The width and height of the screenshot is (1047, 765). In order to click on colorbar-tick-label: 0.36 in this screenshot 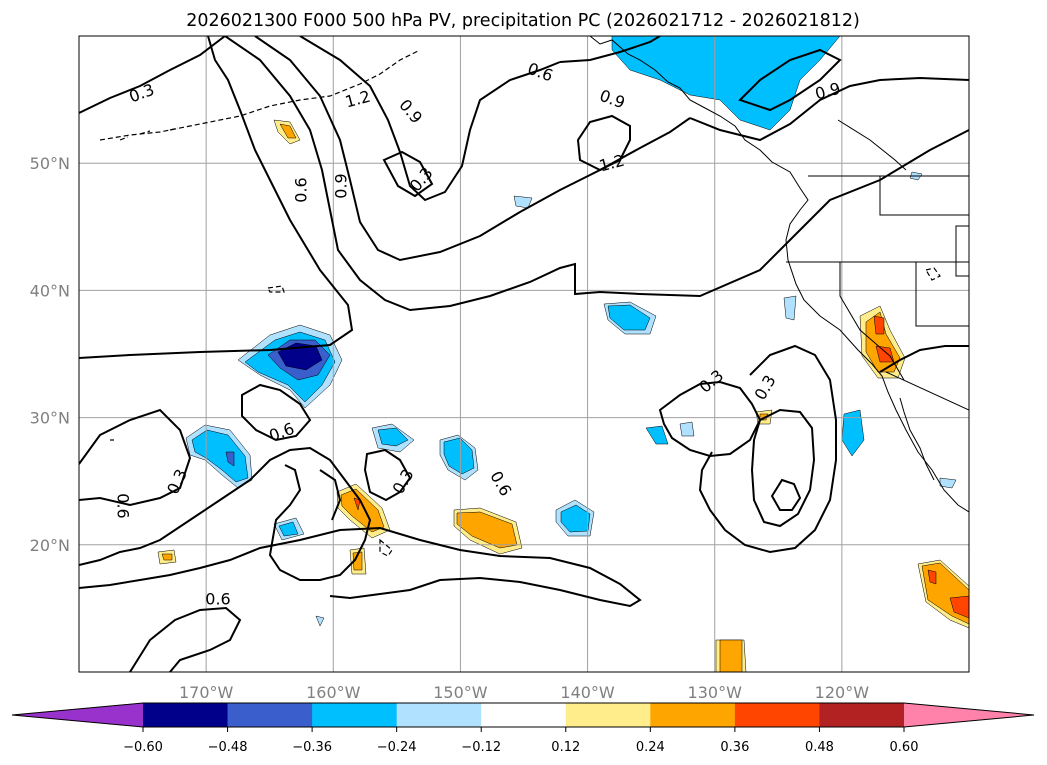, I will do `click(734, 747)`.